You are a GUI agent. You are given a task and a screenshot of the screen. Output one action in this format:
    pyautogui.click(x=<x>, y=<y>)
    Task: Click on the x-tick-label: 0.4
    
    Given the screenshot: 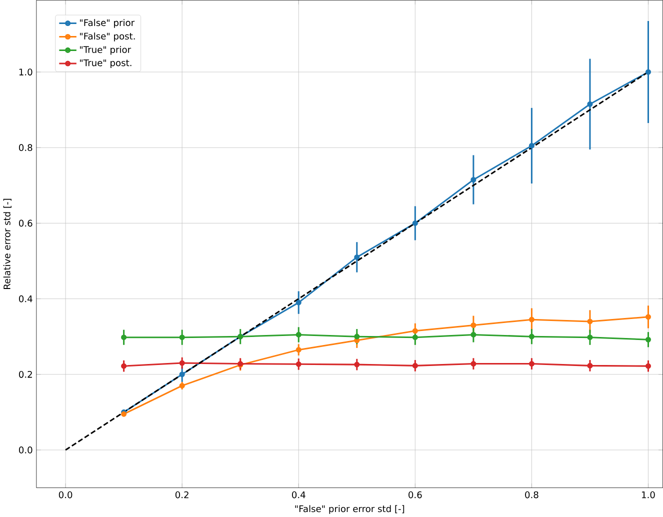 What is the action you would take?
    pyautogui.click(x=299, y=494)
    